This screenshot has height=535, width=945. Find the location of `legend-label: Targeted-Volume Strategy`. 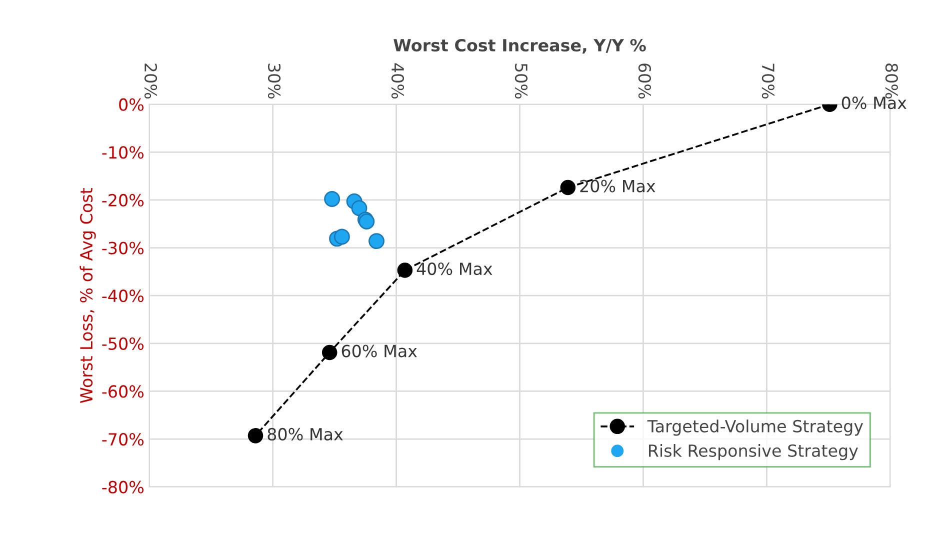

legend-label: Targeted-Volume Strategy is located at coordinates (755, 428).